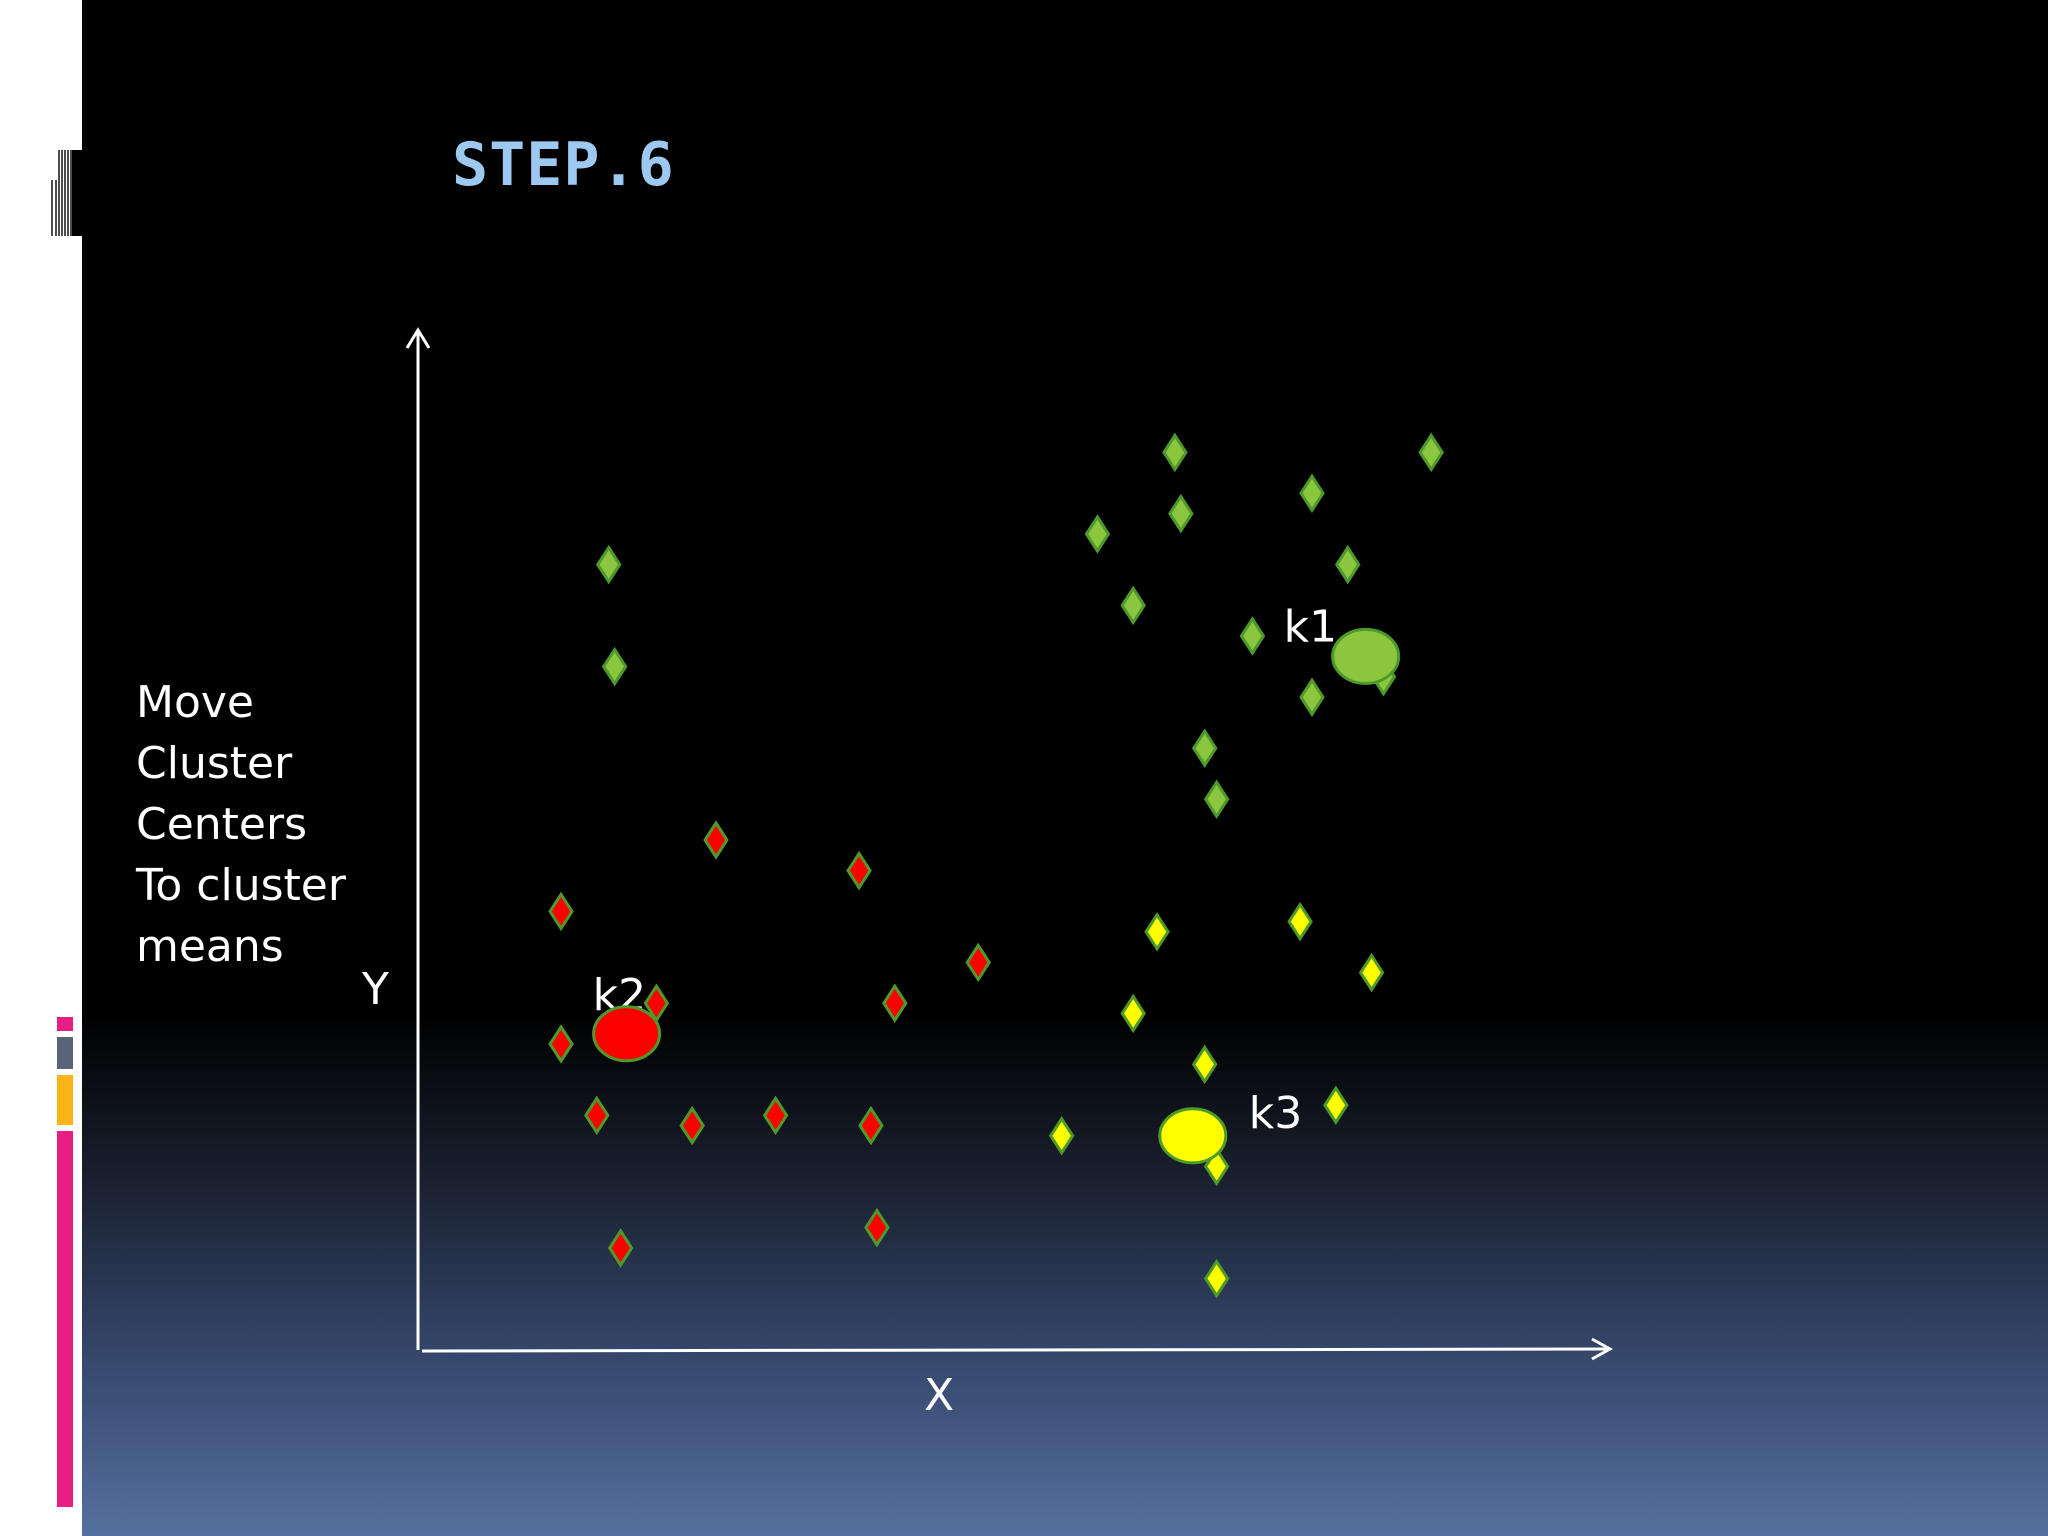 This screenshot has height=1536, width=2048. Describe the element at coordinates (65, 1100) in the screenshot. I see `accent-stripe-orange` at that location.